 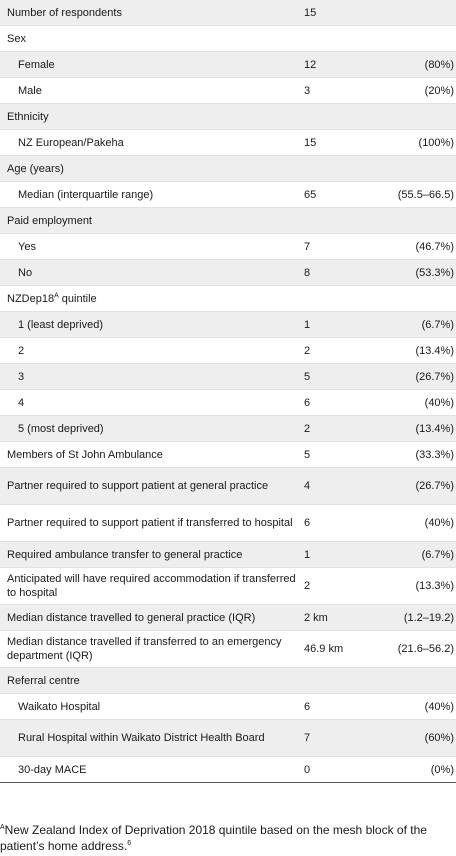 What do you see at coordinates (152, 91) in the screenshot?
I see `row-label: Male` at bounding box center [152, 91].